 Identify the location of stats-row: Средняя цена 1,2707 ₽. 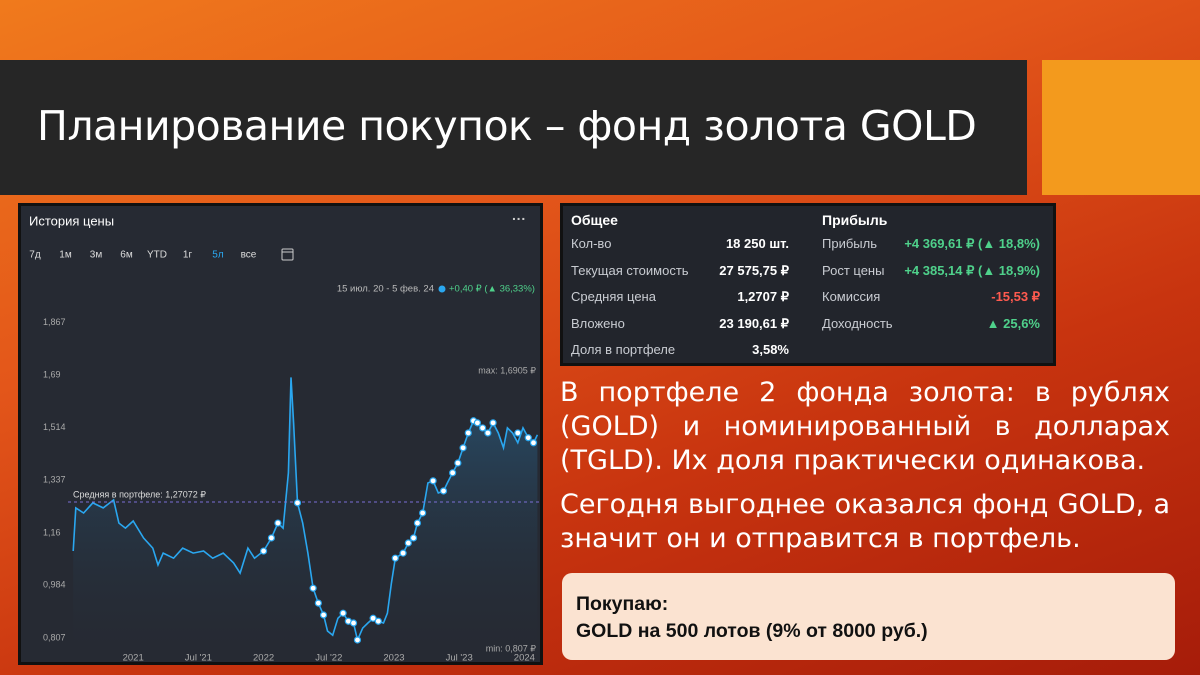
(680, 302).